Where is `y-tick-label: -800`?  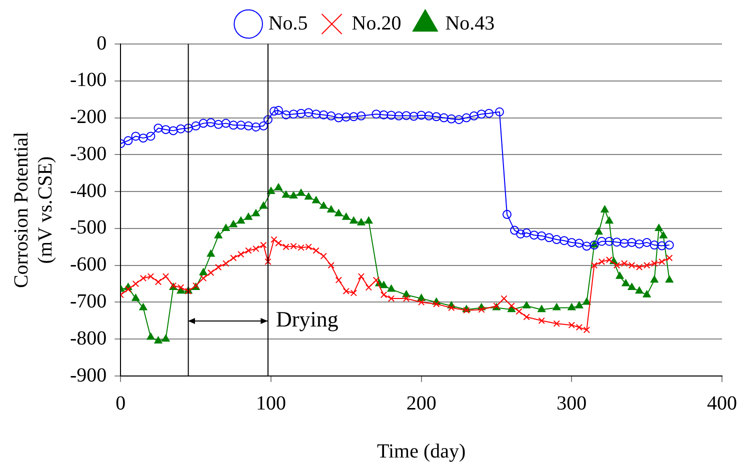
y-tick-label: -800 is located at coordinates (88, 338).